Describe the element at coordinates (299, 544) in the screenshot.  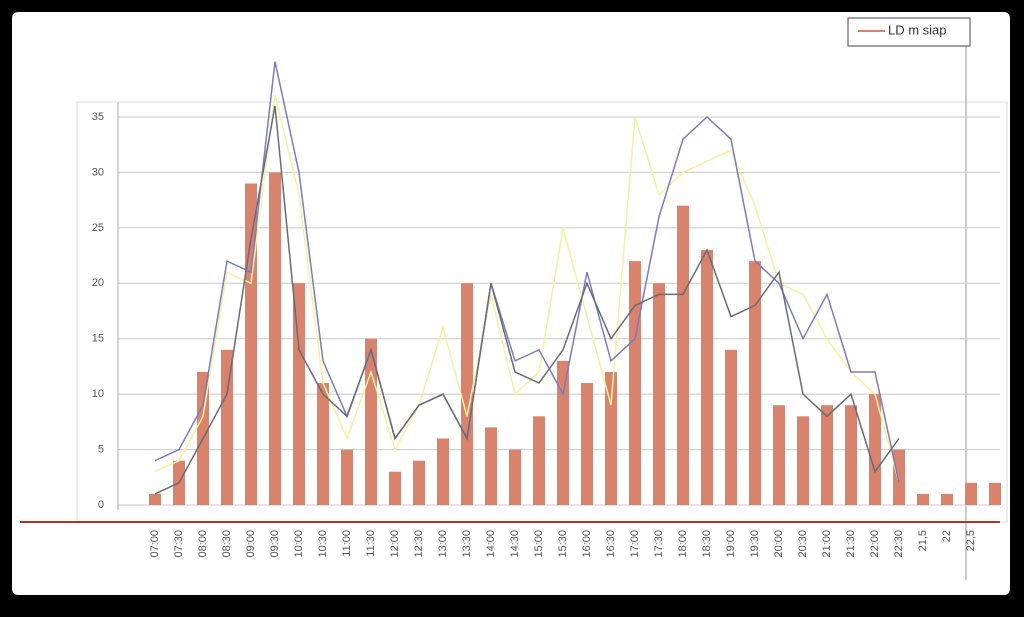
I see `x-tick-label: 10:00` at that location.